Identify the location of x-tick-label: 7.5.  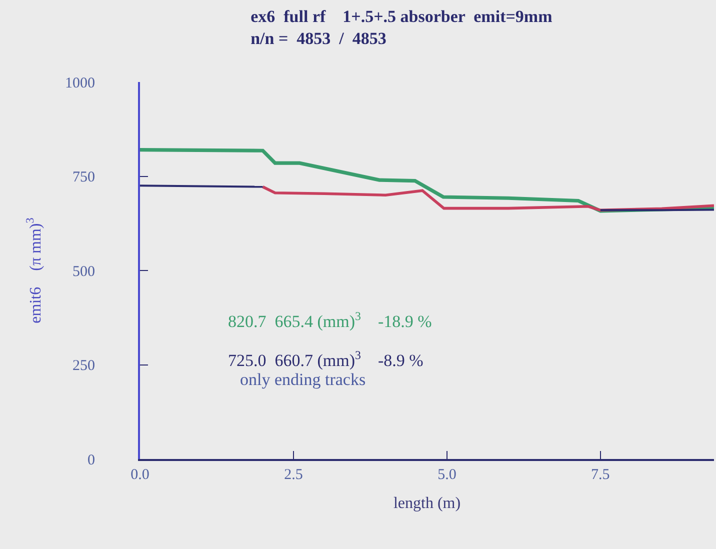
(600, 475).